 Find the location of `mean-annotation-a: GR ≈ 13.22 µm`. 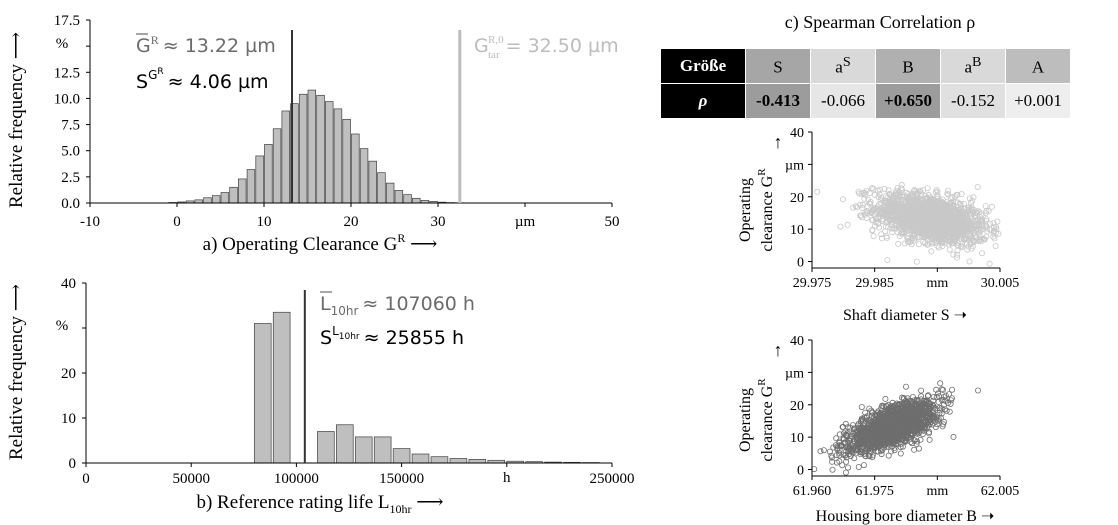

mean-annotation-a: GR ≈ 13.22 µm is located at coordinates (206, 45).